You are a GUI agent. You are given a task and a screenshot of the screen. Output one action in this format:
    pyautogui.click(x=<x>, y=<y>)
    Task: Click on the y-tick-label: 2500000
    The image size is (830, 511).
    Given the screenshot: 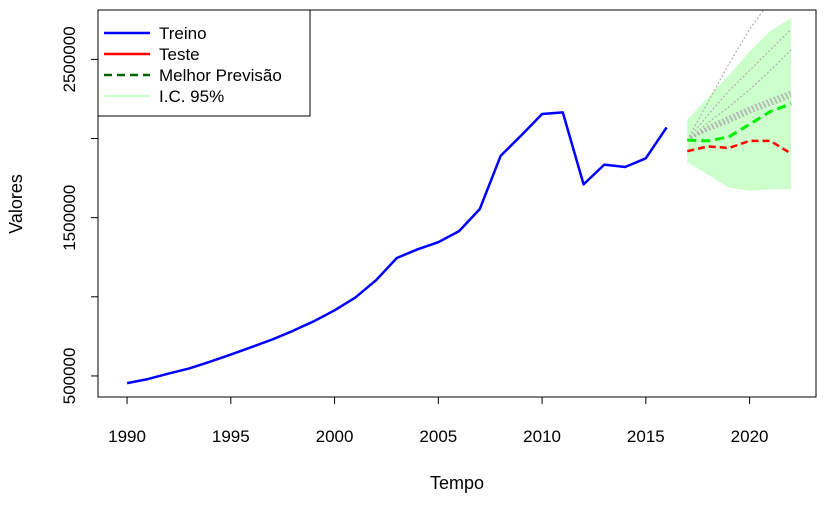 What is the action you would take?
    pyautogui.click(x=69, y=59)
    